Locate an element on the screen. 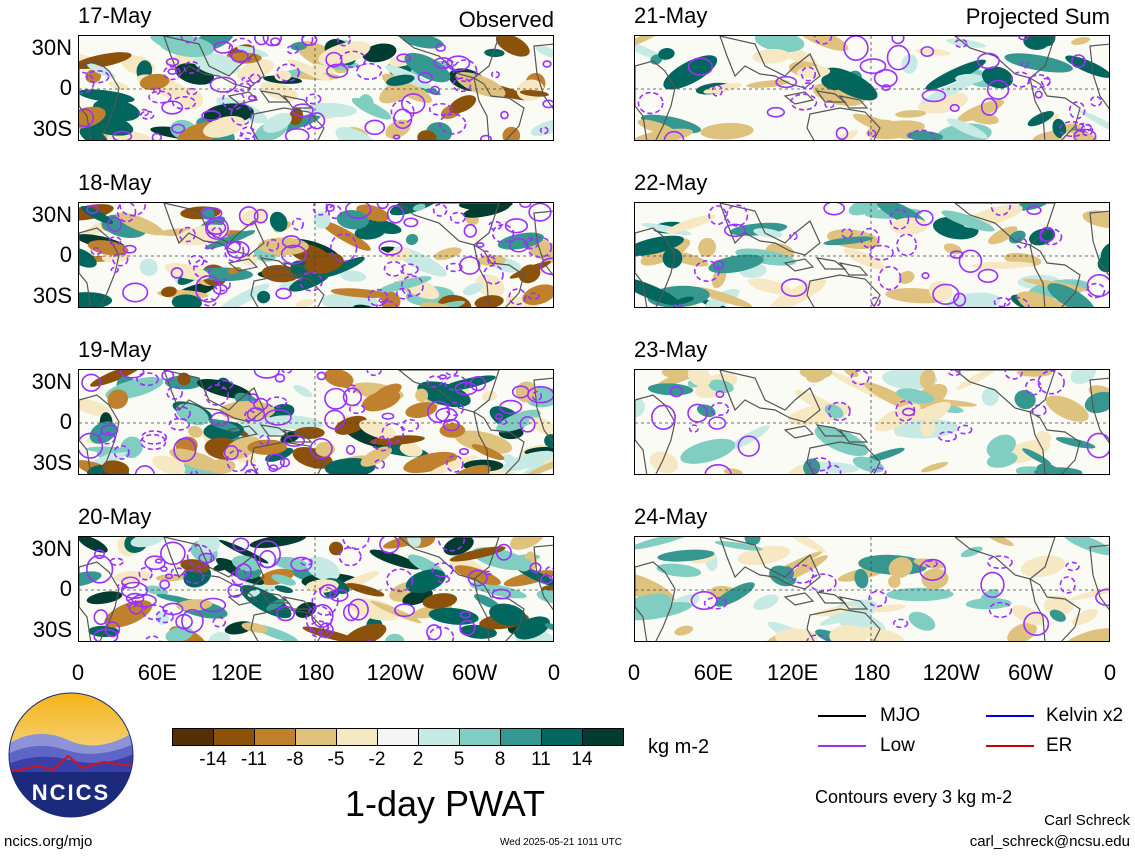 Image resolution: width=1135 pixels, height=856 pixels. legend-mjo-label: MJO is located at coordinates (900, 715).